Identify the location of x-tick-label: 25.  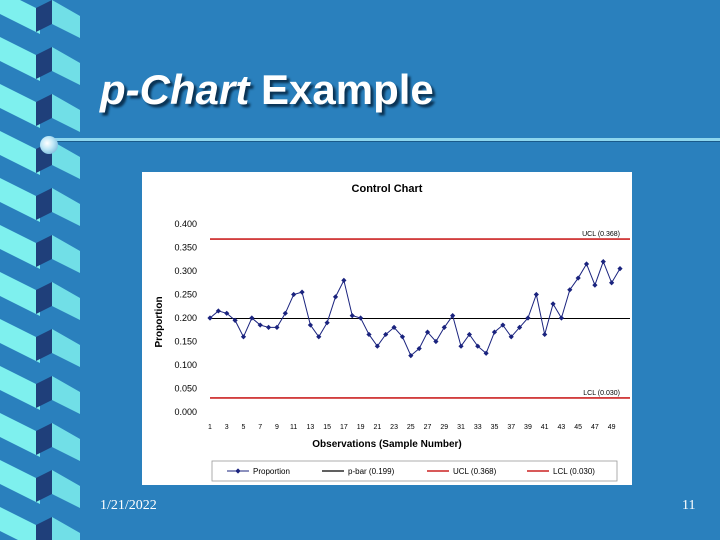
(411, 427).